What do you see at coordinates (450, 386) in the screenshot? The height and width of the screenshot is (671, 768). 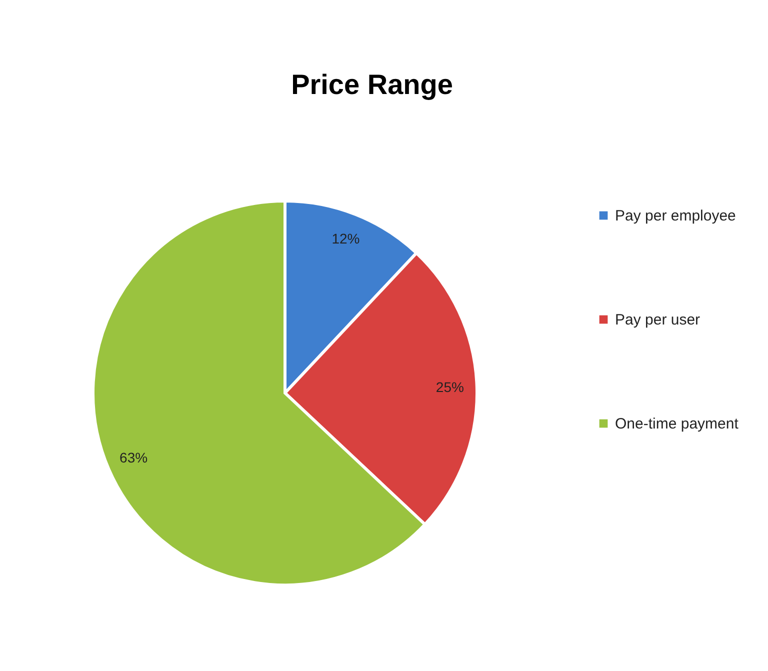 I see `data-label: 25%` at bounding box center [450, 386].